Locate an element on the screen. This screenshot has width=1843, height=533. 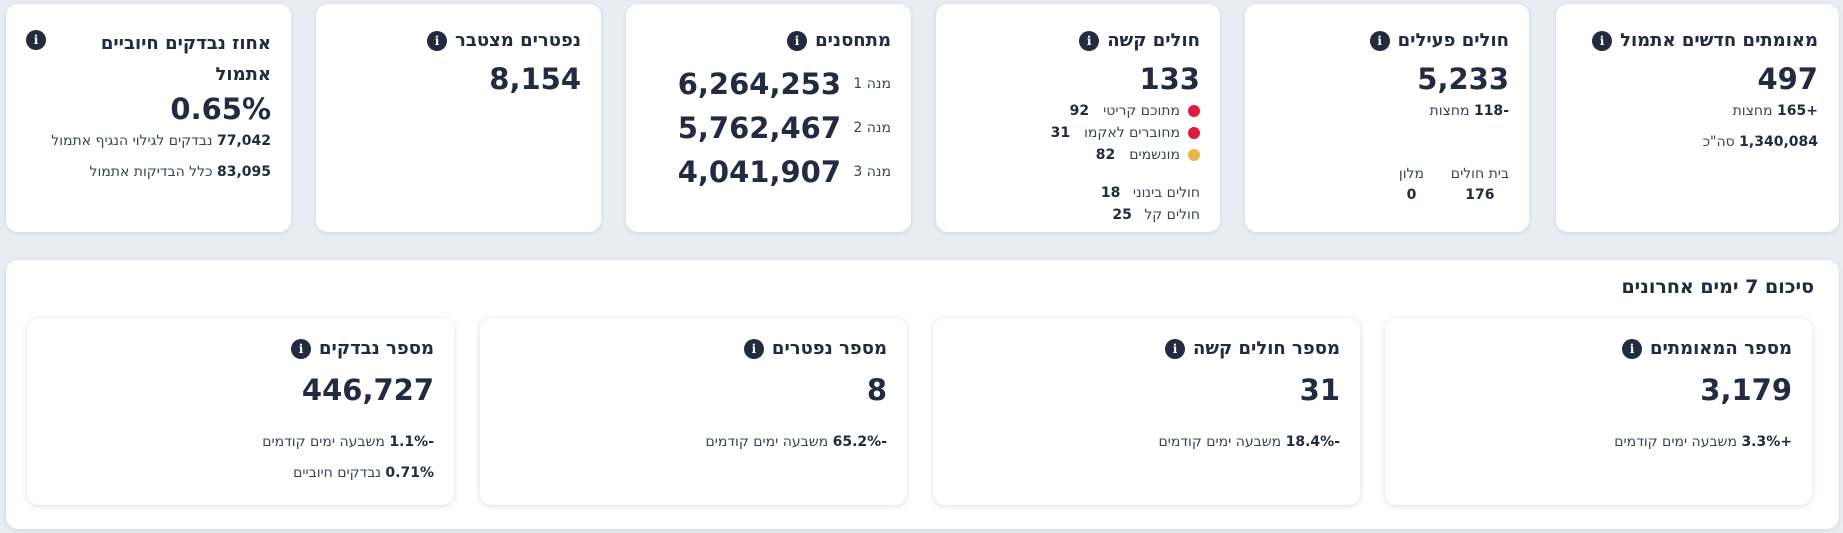
card-title: חולים קשה is located at coordinates (1153, 40).